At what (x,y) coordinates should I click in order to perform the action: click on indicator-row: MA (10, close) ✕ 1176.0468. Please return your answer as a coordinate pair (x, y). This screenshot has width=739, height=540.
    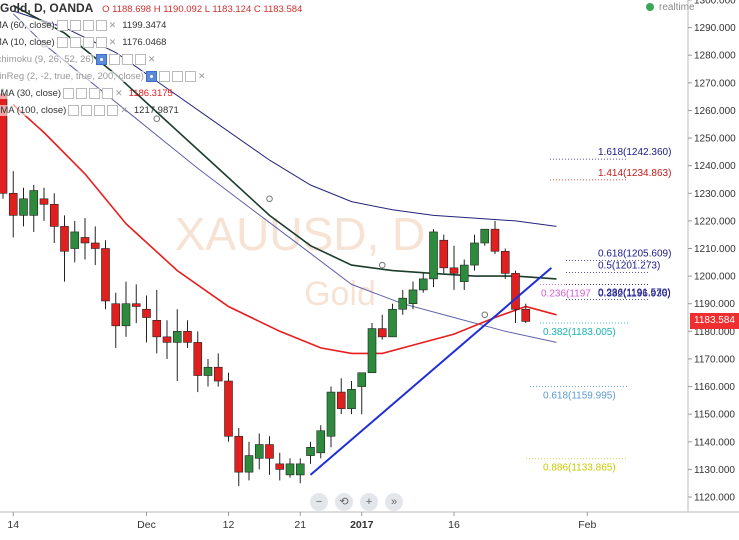
    Looking at the image, I should click on (83, 42).